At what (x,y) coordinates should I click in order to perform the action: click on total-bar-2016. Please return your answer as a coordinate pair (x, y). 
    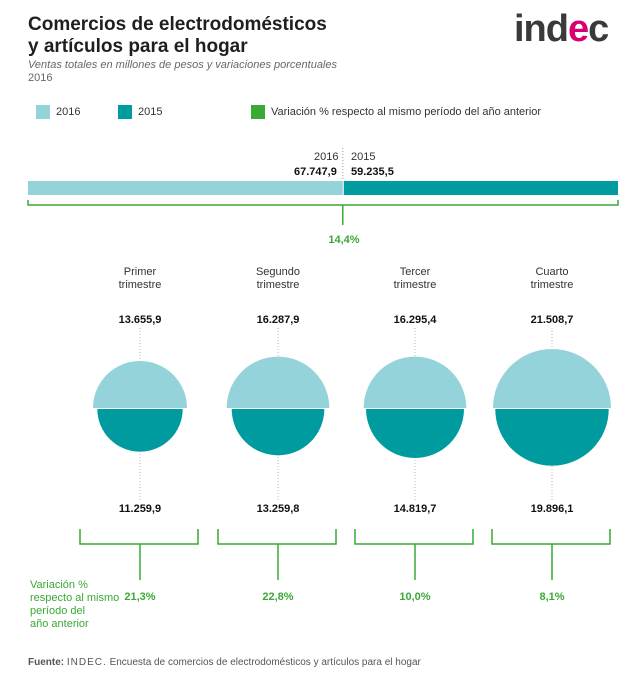
    Looking at the image, I should click on (185, 188).